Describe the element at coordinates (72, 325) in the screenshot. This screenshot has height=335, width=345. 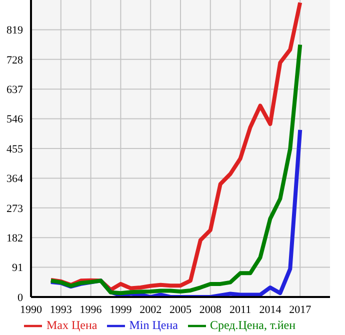
I see `legend-label: Max Цена` at that location.